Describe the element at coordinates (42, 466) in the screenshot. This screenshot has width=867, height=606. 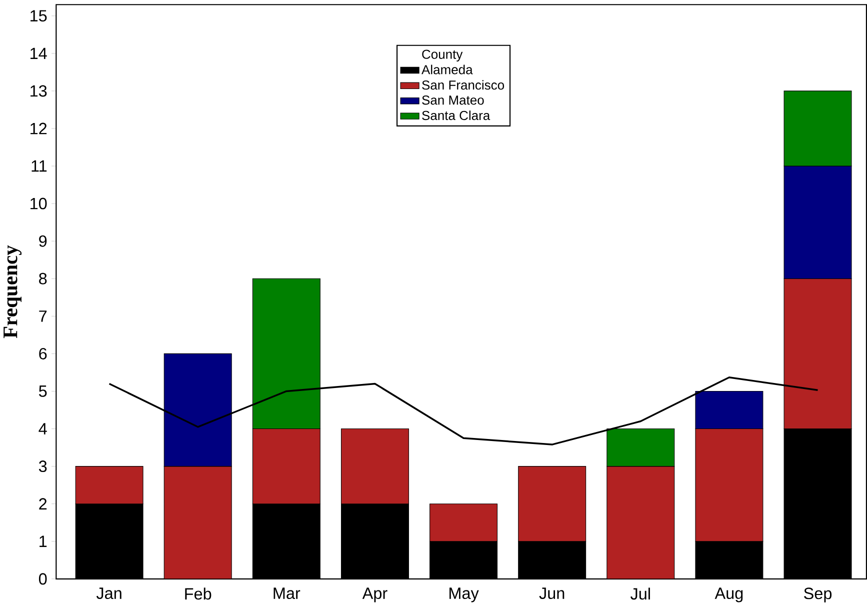
I see `y-tick-label: 3` at that location.